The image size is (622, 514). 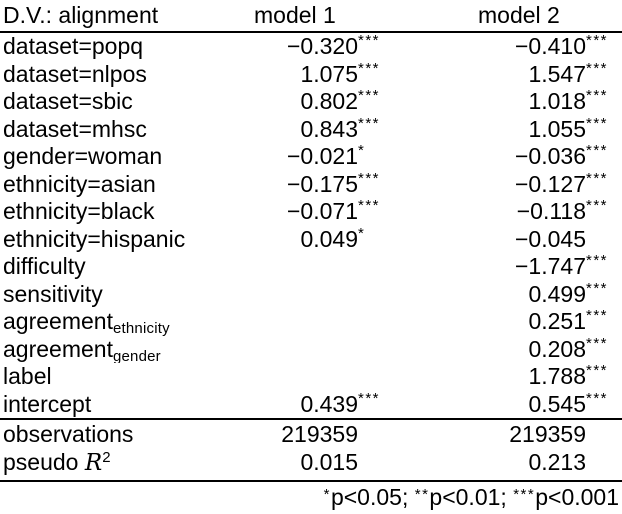 I want to click on table-header: D.V.: alignment model 1 model 2, so click(x=311, y=16).